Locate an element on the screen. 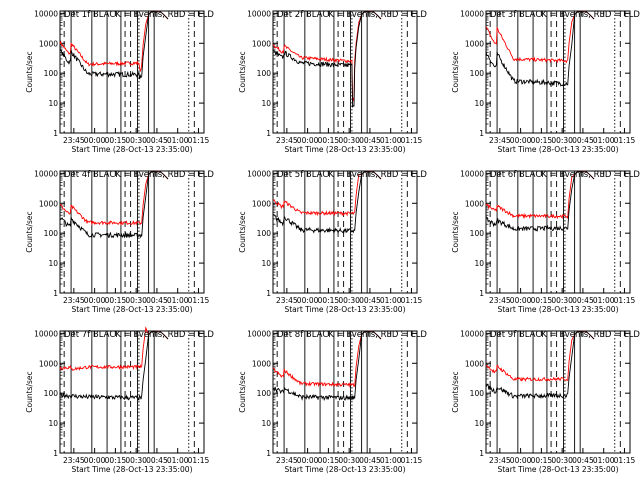  title-detector: Det 4f is located at coordinates (78, 175).